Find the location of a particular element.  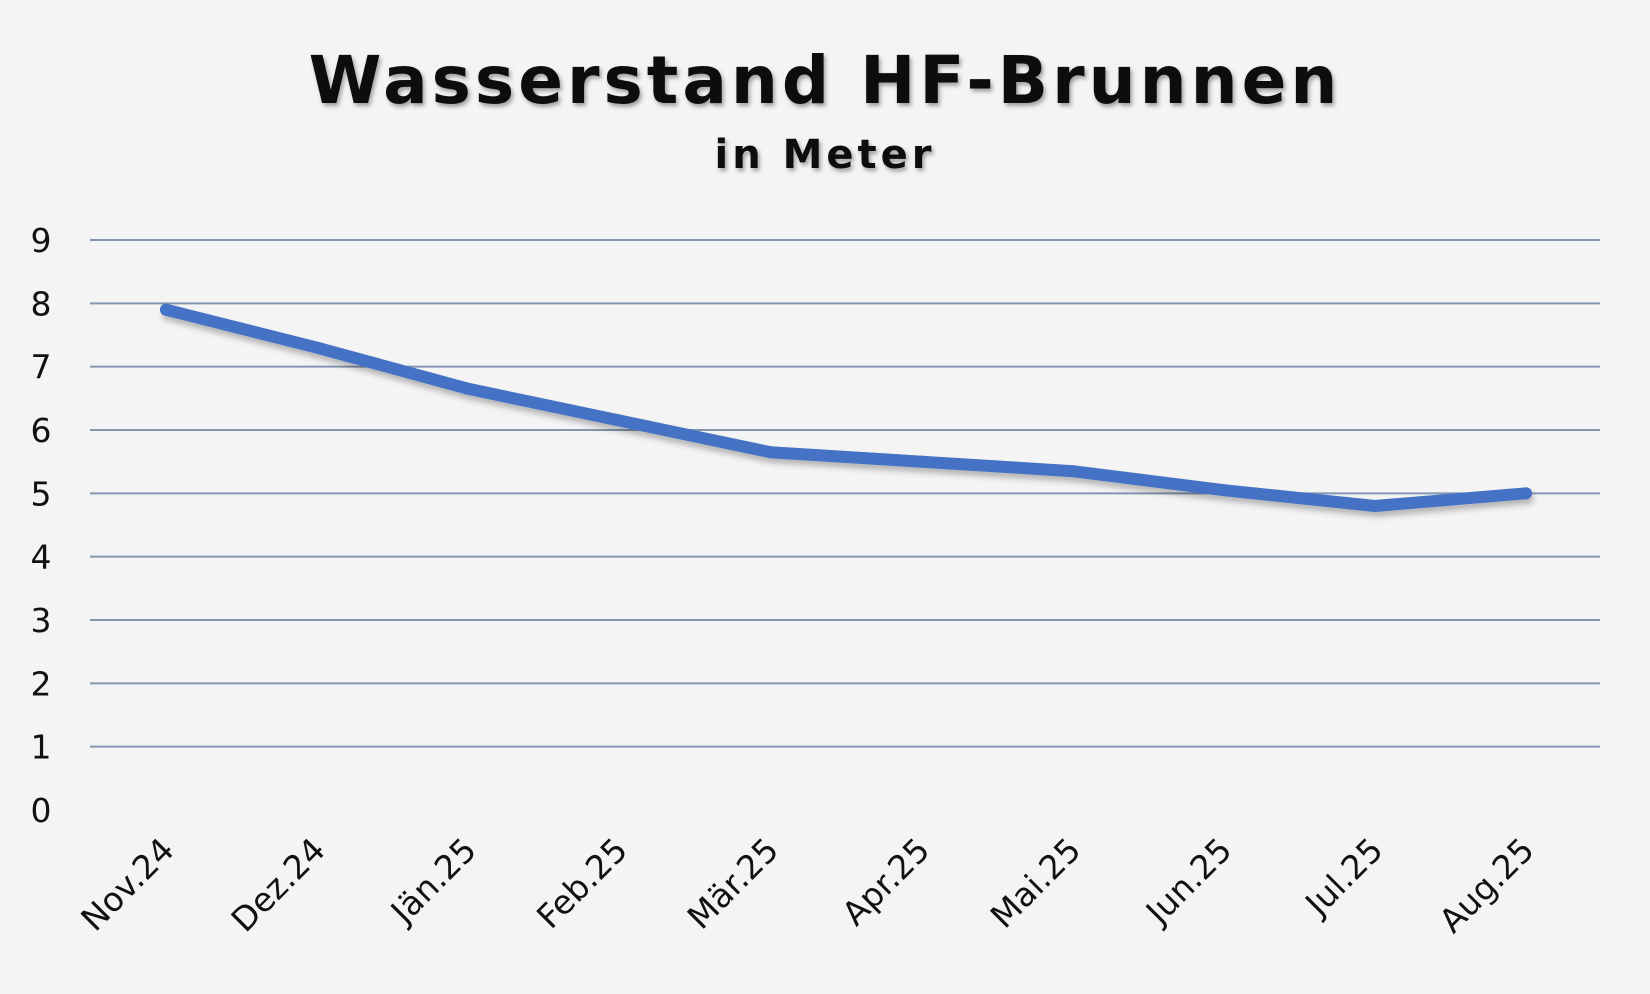

x-tick-label: Mai.25 is located at coordinates (1036, 883).